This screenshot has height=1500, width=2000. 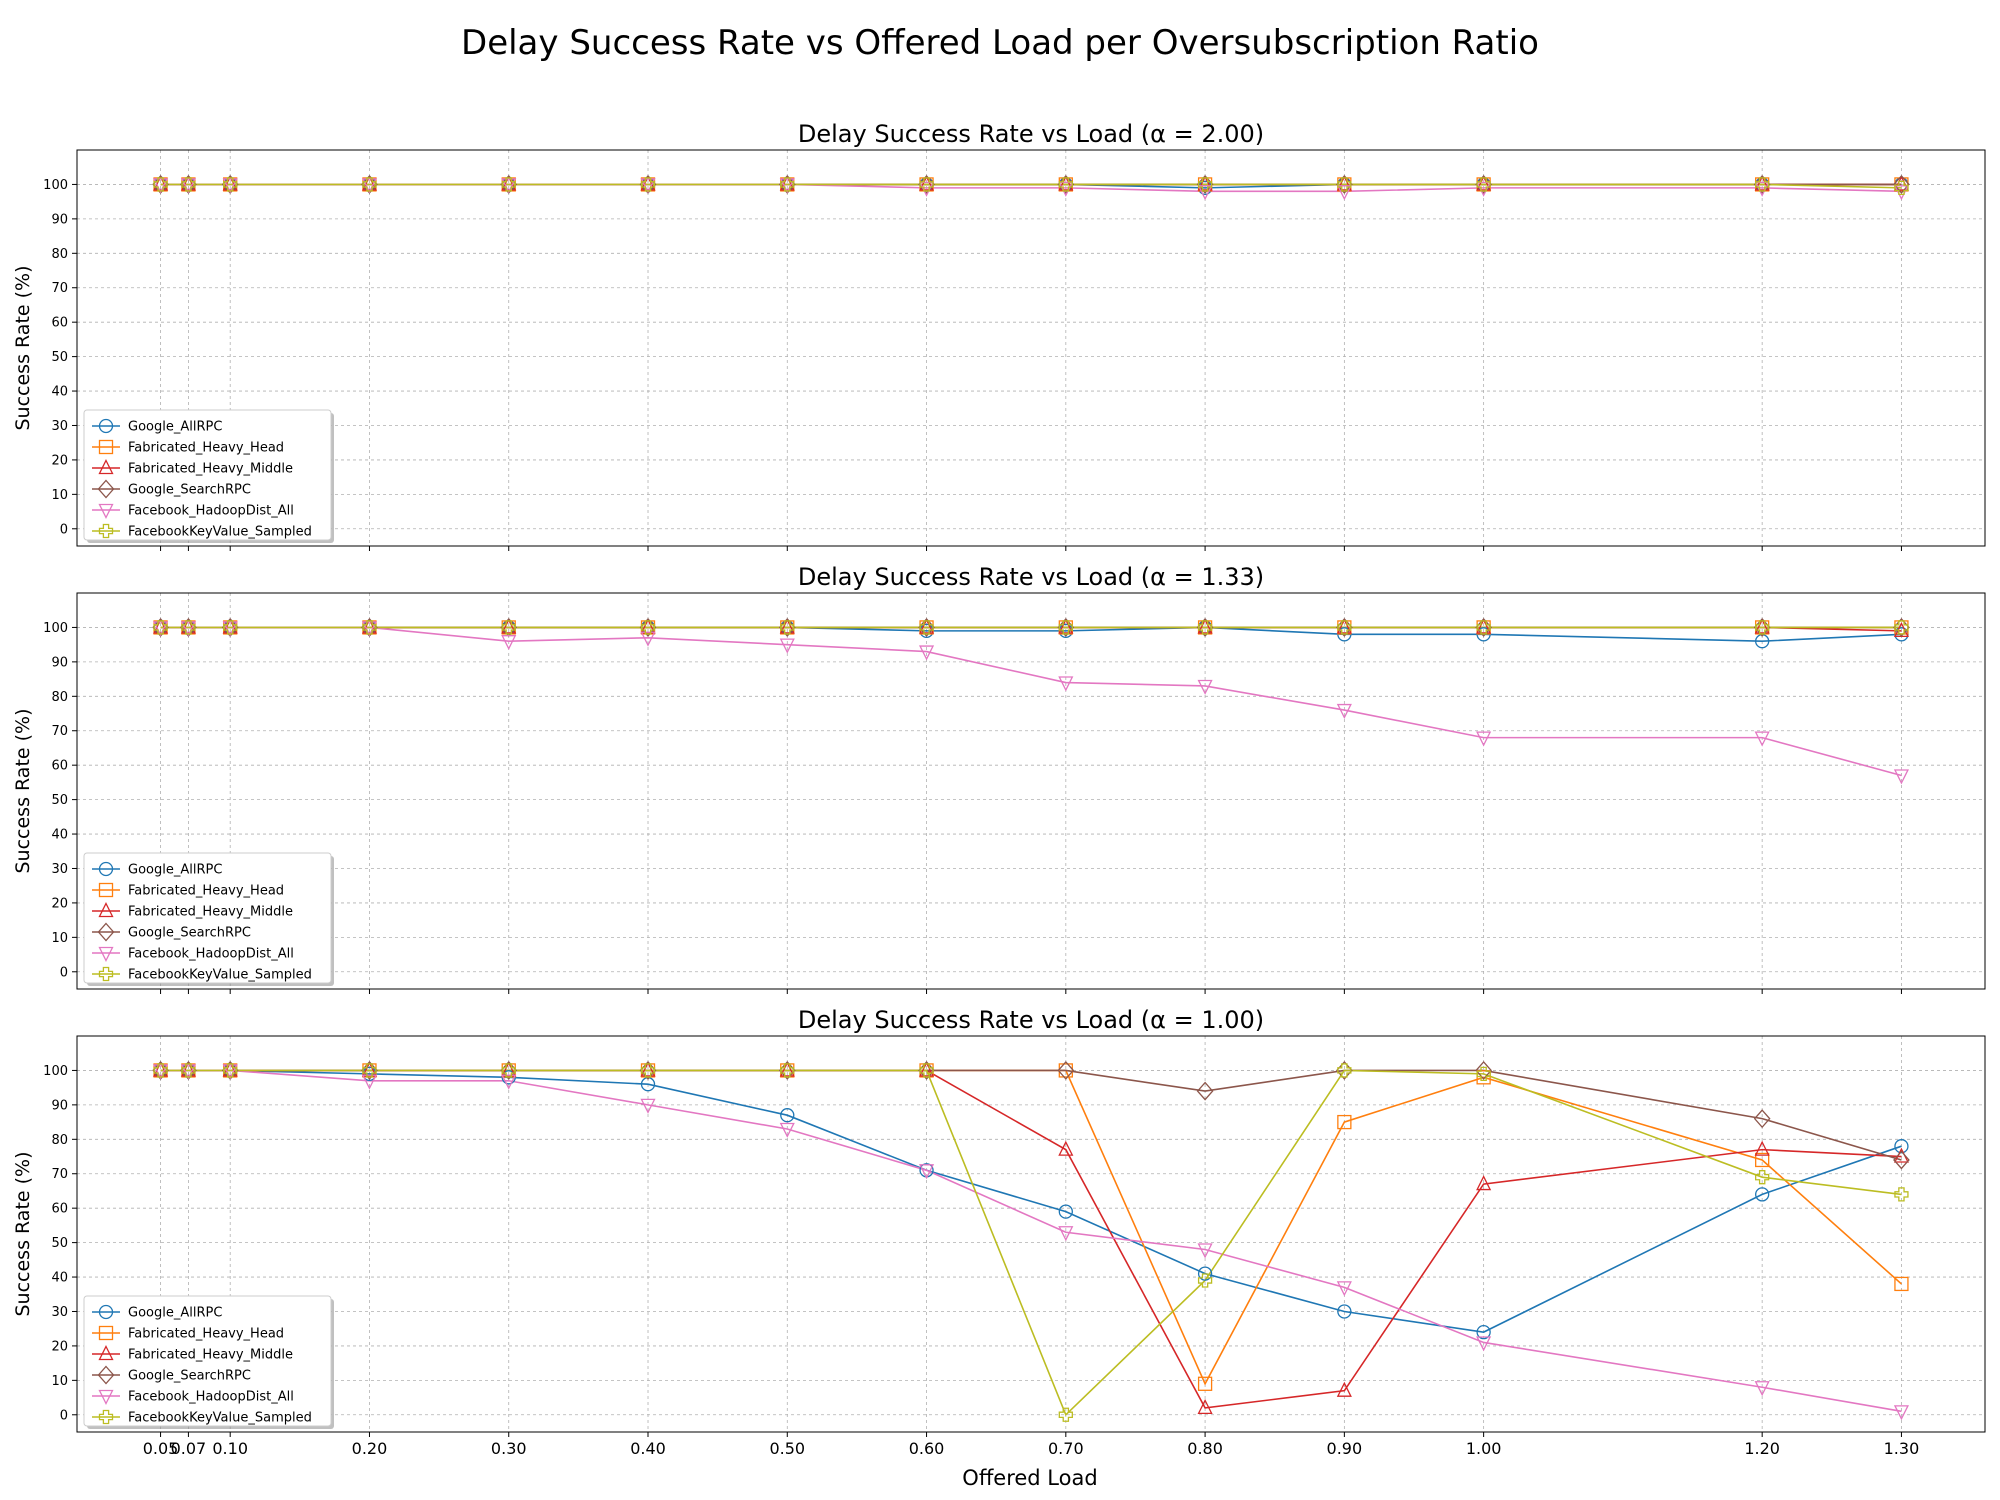 I want to click on x-tick-label: 1.00, so click(x=1484, y=1448).